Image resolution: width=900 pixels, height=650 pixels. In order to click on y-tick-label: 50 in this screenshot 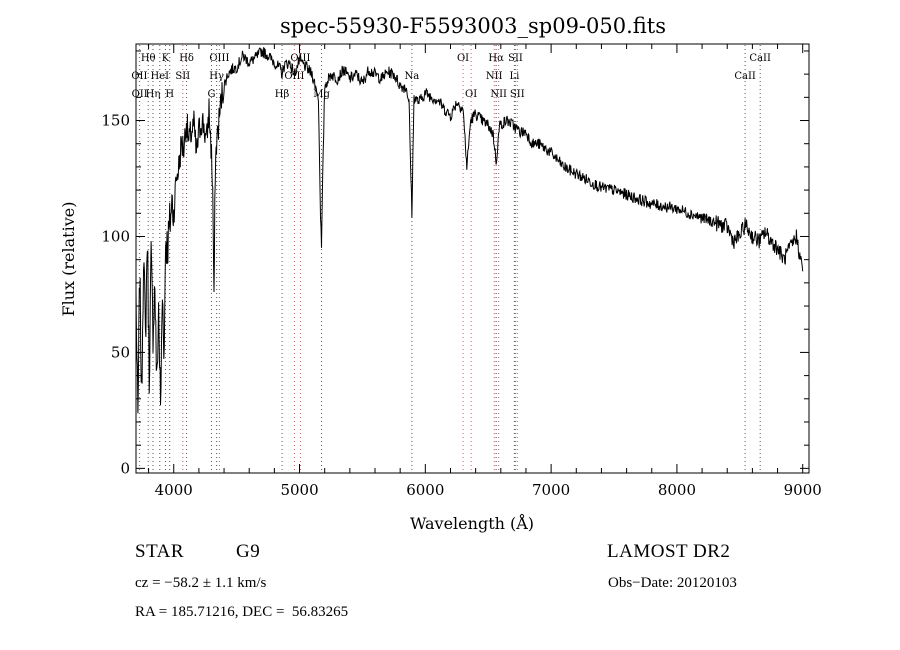, I will do `click(120, 352)`.